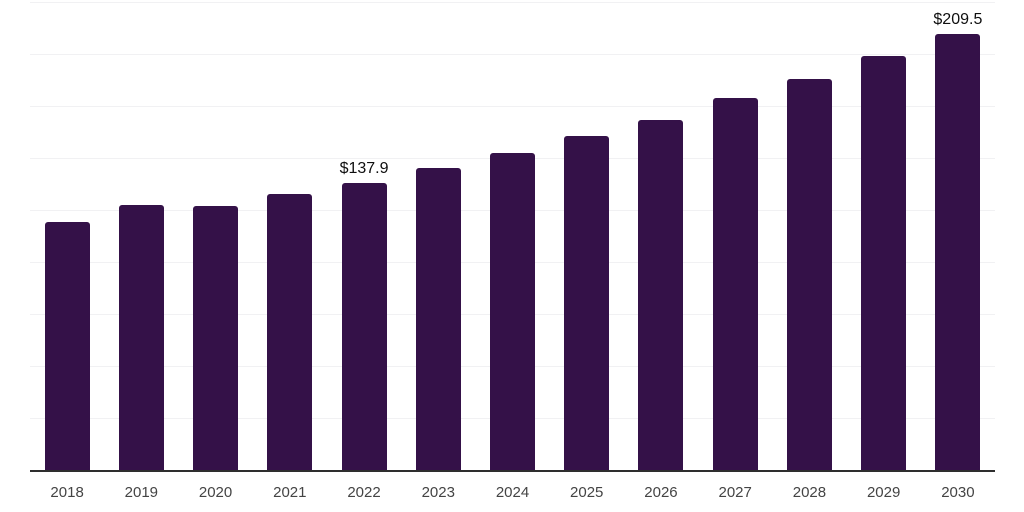 Image resolution: width=1024 pixels, height=512 pixels. I want to click on data-label-2022: $137.9, so click(364, 169).